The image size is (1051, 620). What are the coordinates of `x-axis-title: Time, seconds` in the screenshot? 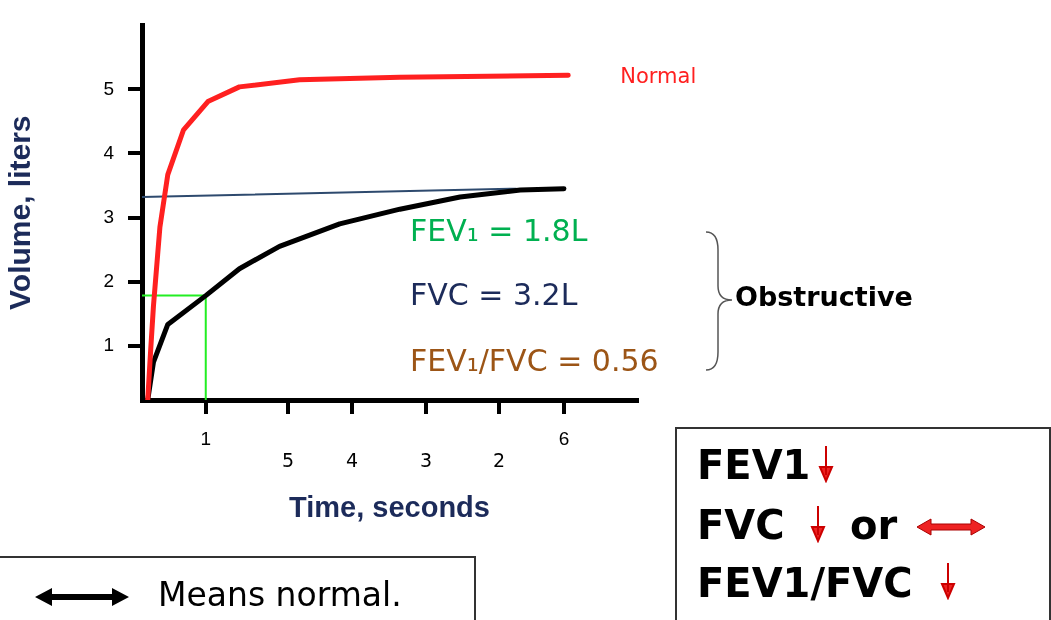 It's located at (389, 506).